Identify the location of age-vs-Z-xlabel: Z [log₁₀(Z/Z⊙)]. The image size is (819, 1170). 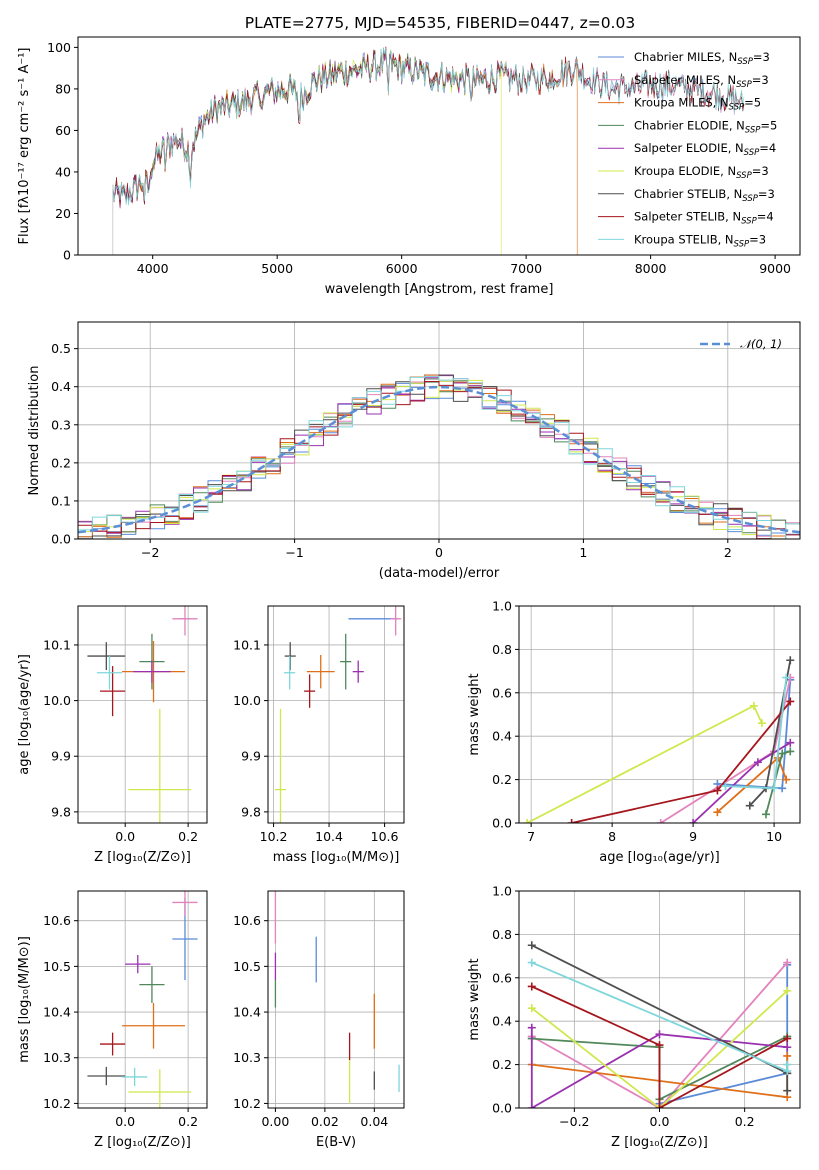
(142, 857).